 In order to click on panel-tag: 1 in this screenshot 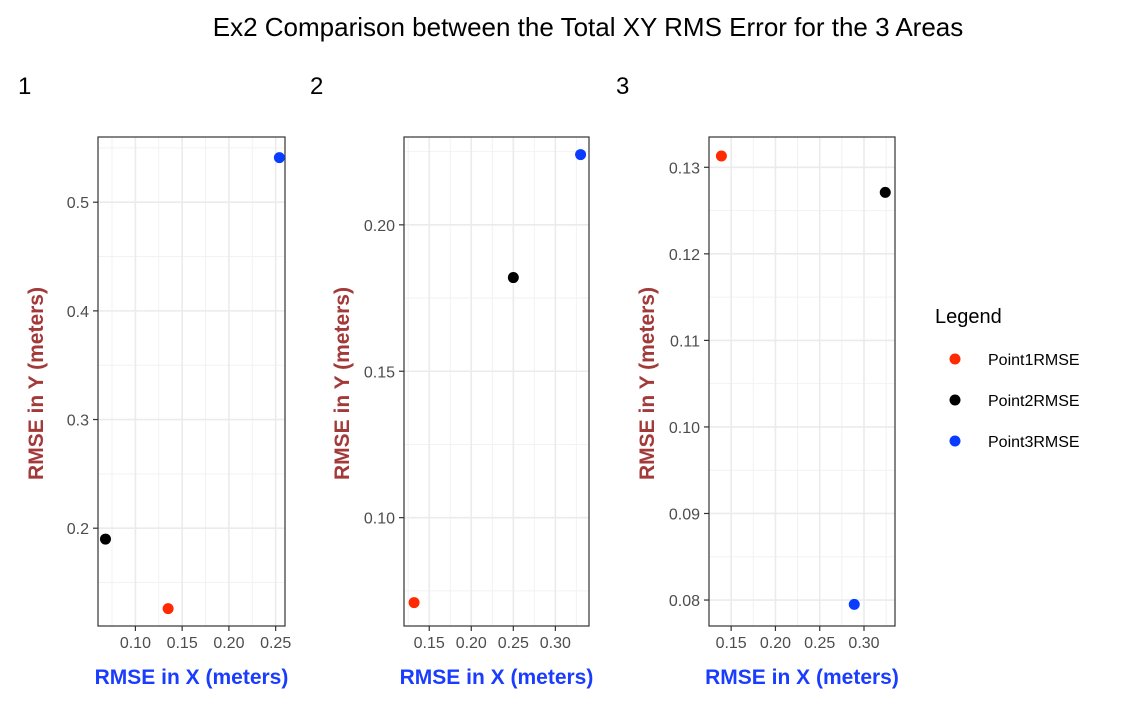, I will do `click(24, 86)`.